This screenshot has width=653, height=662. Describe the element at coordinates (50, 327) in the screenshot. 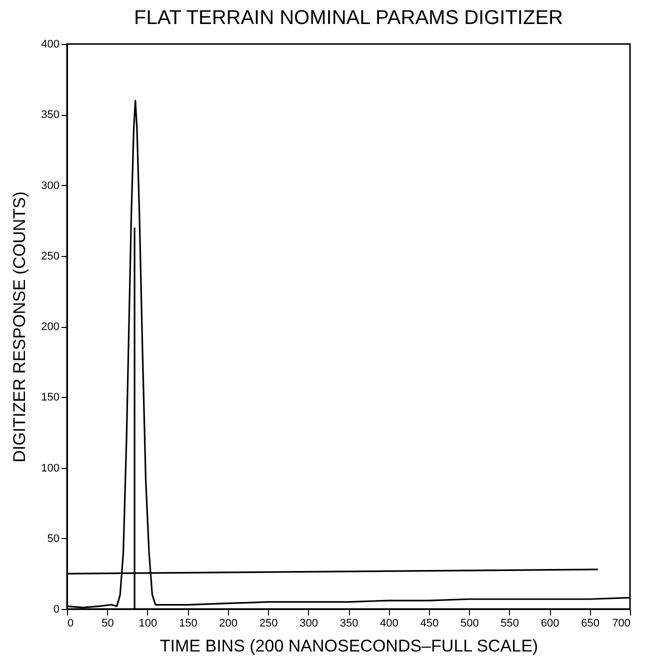

I see `y-tick-label: 200` at that location.